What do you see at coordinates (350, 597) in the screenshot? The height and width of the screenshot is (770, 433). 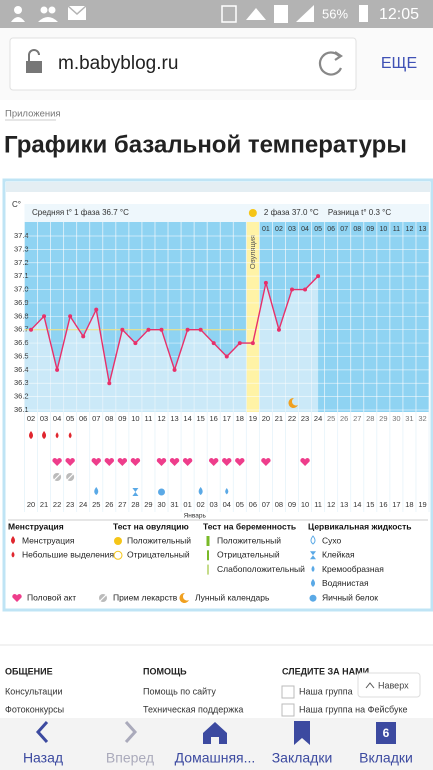 I see `legend-item: Яичный белок` at bounding box center [350, 597].